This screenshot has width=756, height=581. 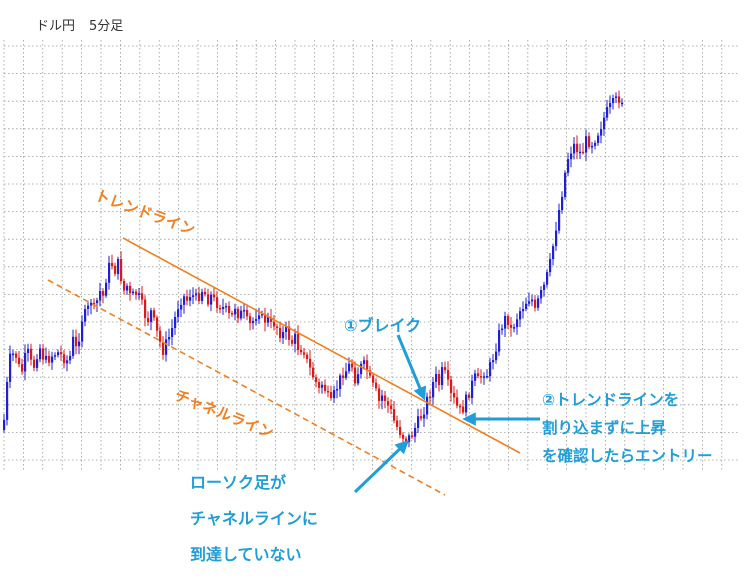 I want to click on candle-note-line: チャネルラインに, so click(x=254, y=518).